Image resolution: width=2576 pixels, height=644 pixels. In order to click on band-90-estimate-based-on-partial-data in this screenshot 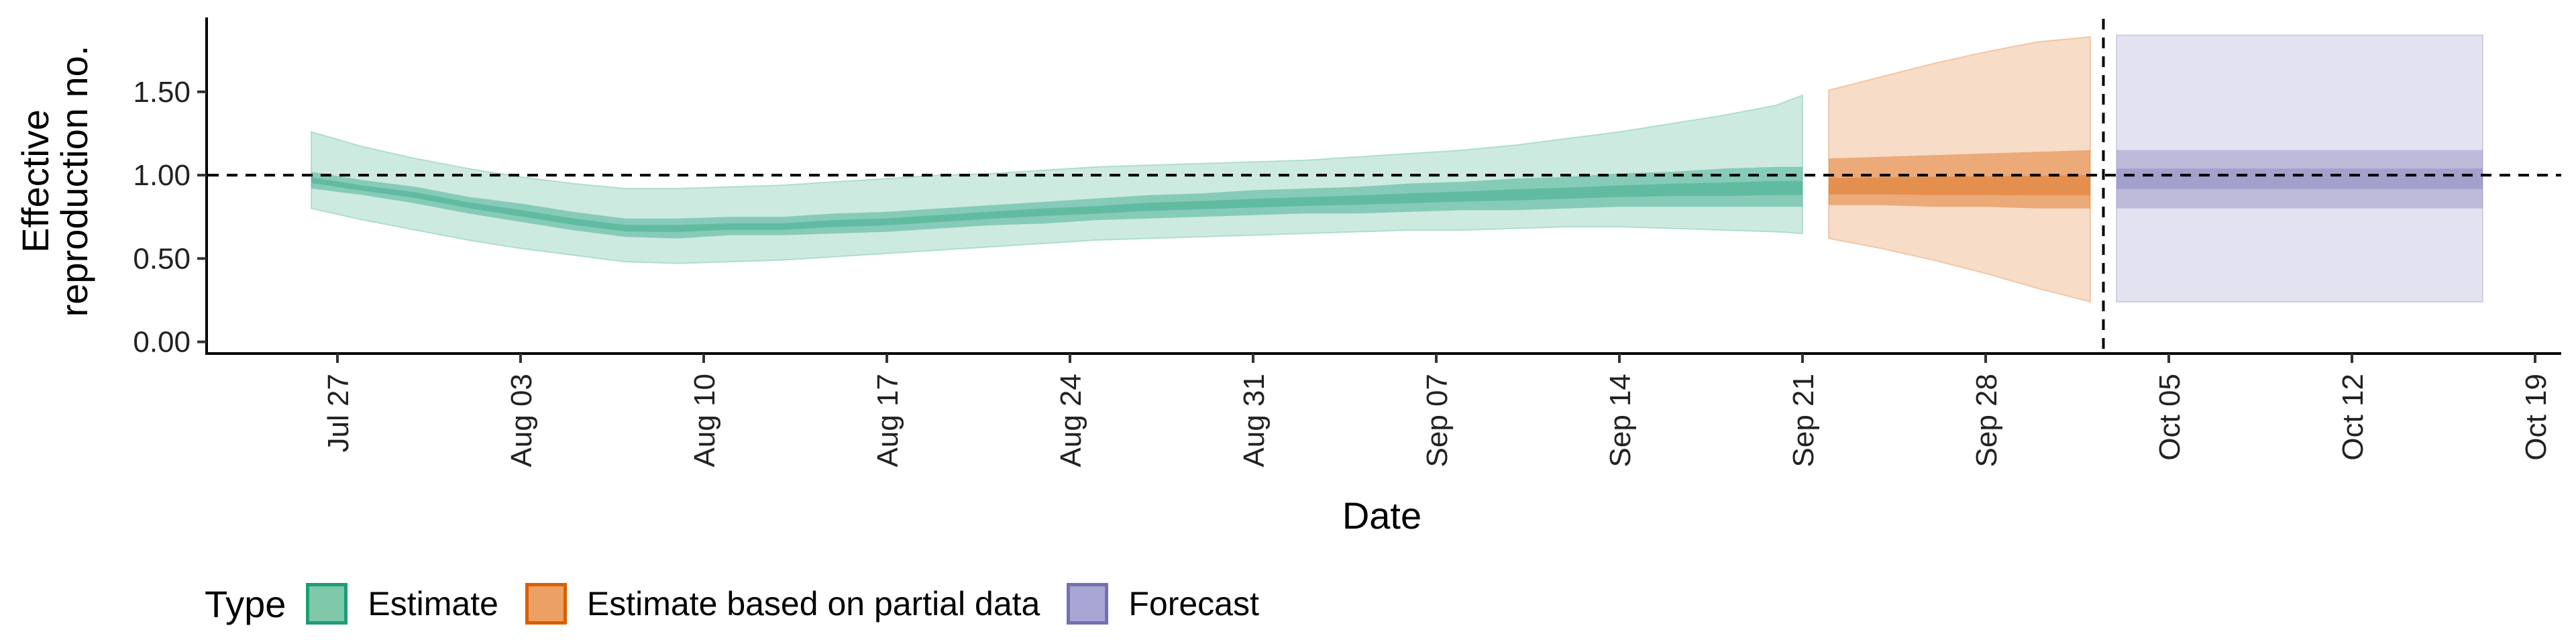, I will do `click(1959, 169)`.